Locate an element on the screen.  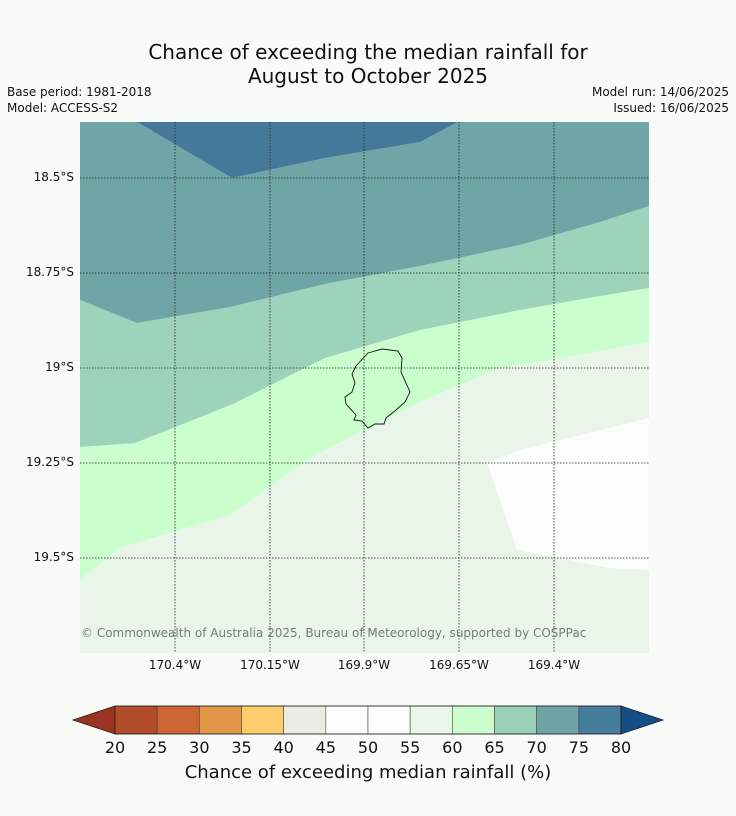
lat-label: 19°S is located at coordinates (59, 367).